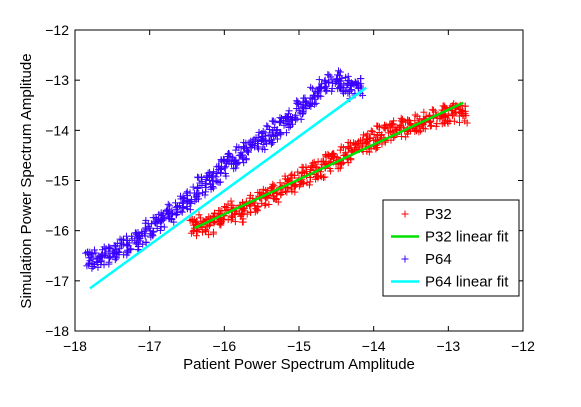 The width and height of the screenshot is (581, 407). What do you see at coordinates (224, 346) in the screenshot?
I see `x-tick-label: −16` at bounding box center [224, 346].